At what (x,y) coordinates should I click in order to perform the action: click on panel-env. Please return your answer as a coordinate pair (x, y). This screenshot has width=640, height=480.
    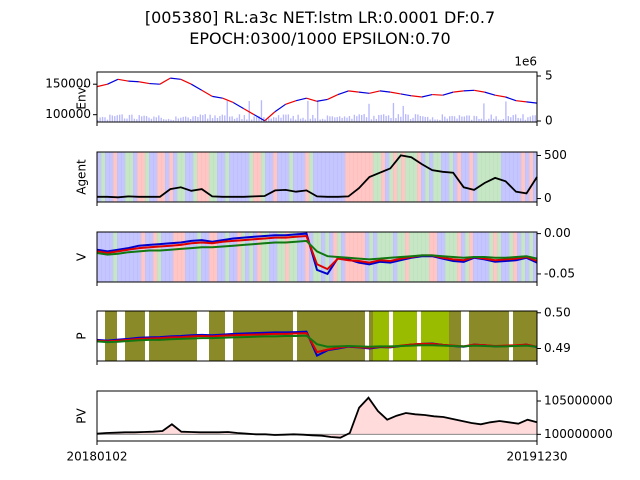
    Looking at the image, I should click on (317, 98).